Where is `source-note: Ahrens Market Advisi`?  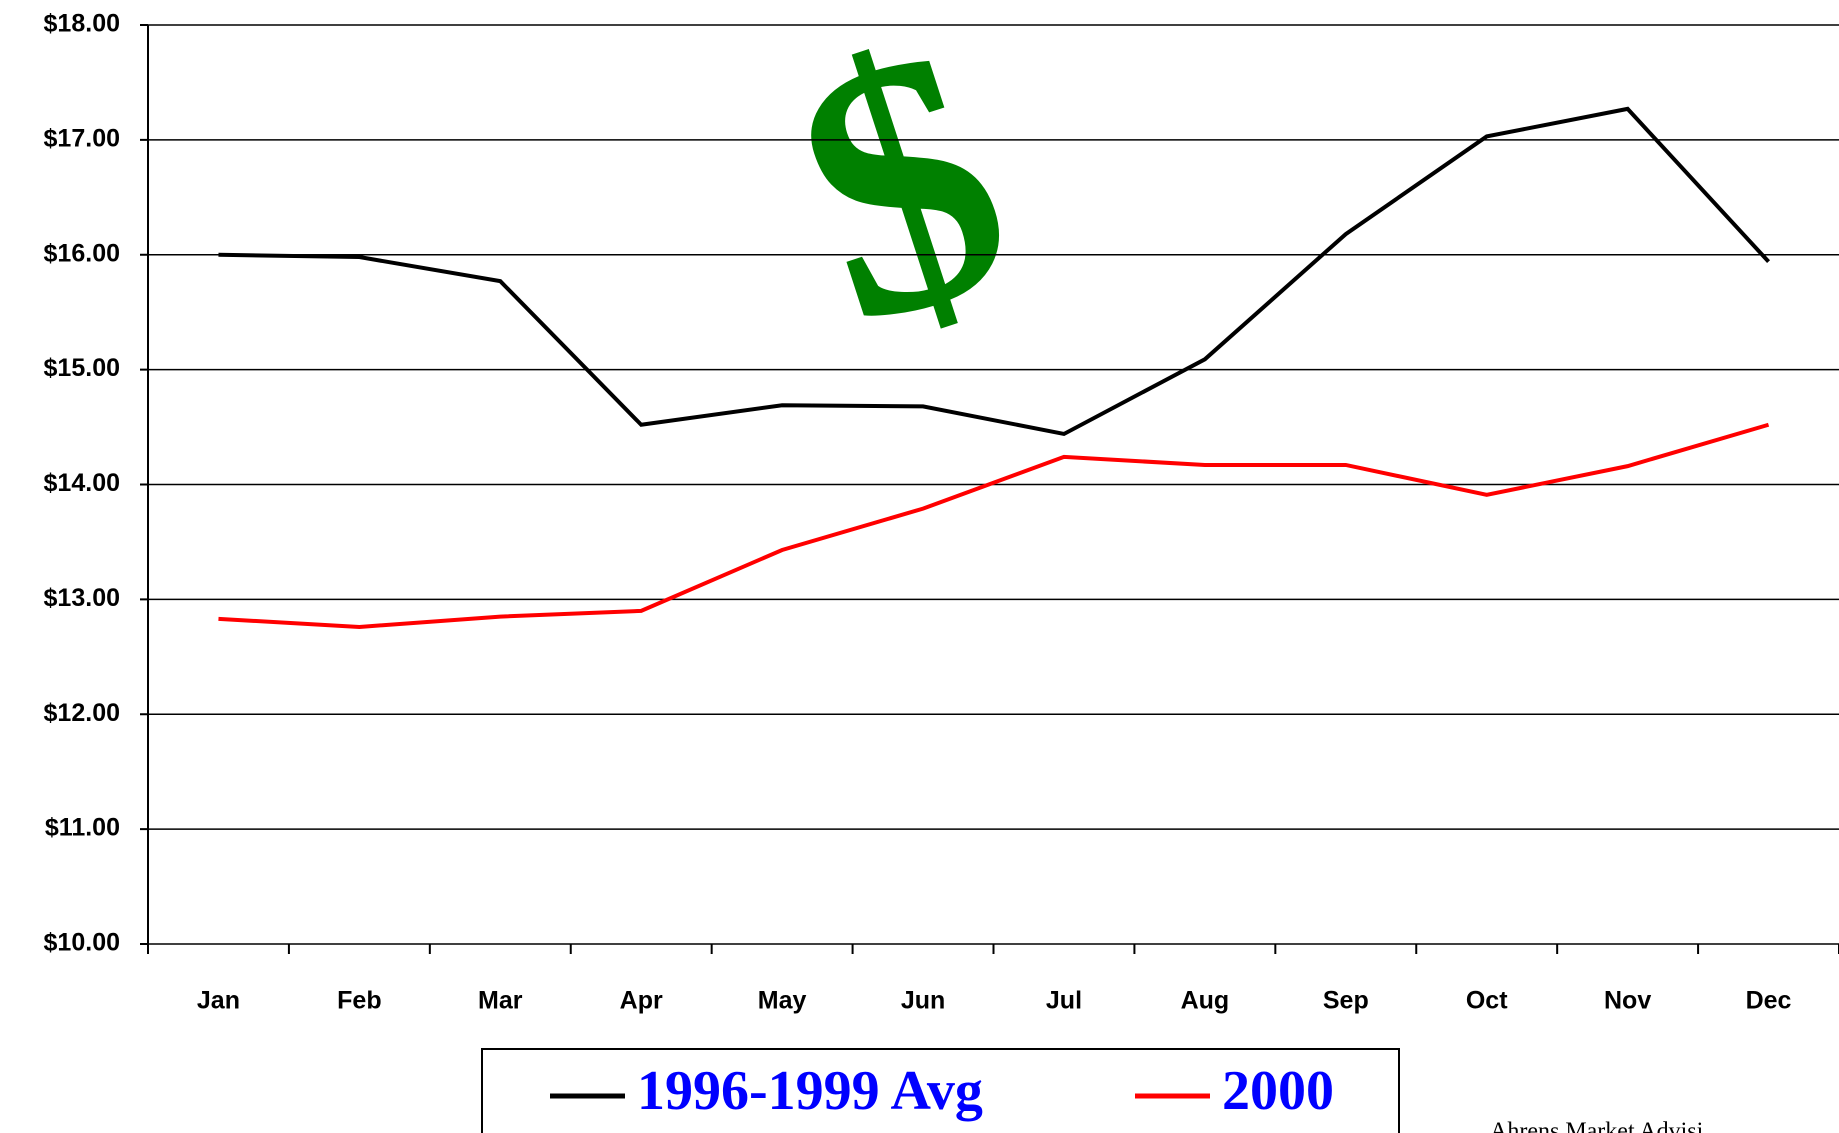 source-note: Ahrens Market Advisi is located at coordinates (1597, 1126).